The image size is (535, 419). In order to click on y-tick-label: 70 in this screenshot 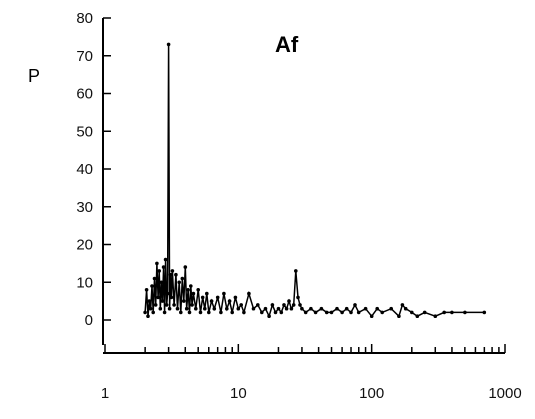, I will do `click(84, 56)`.